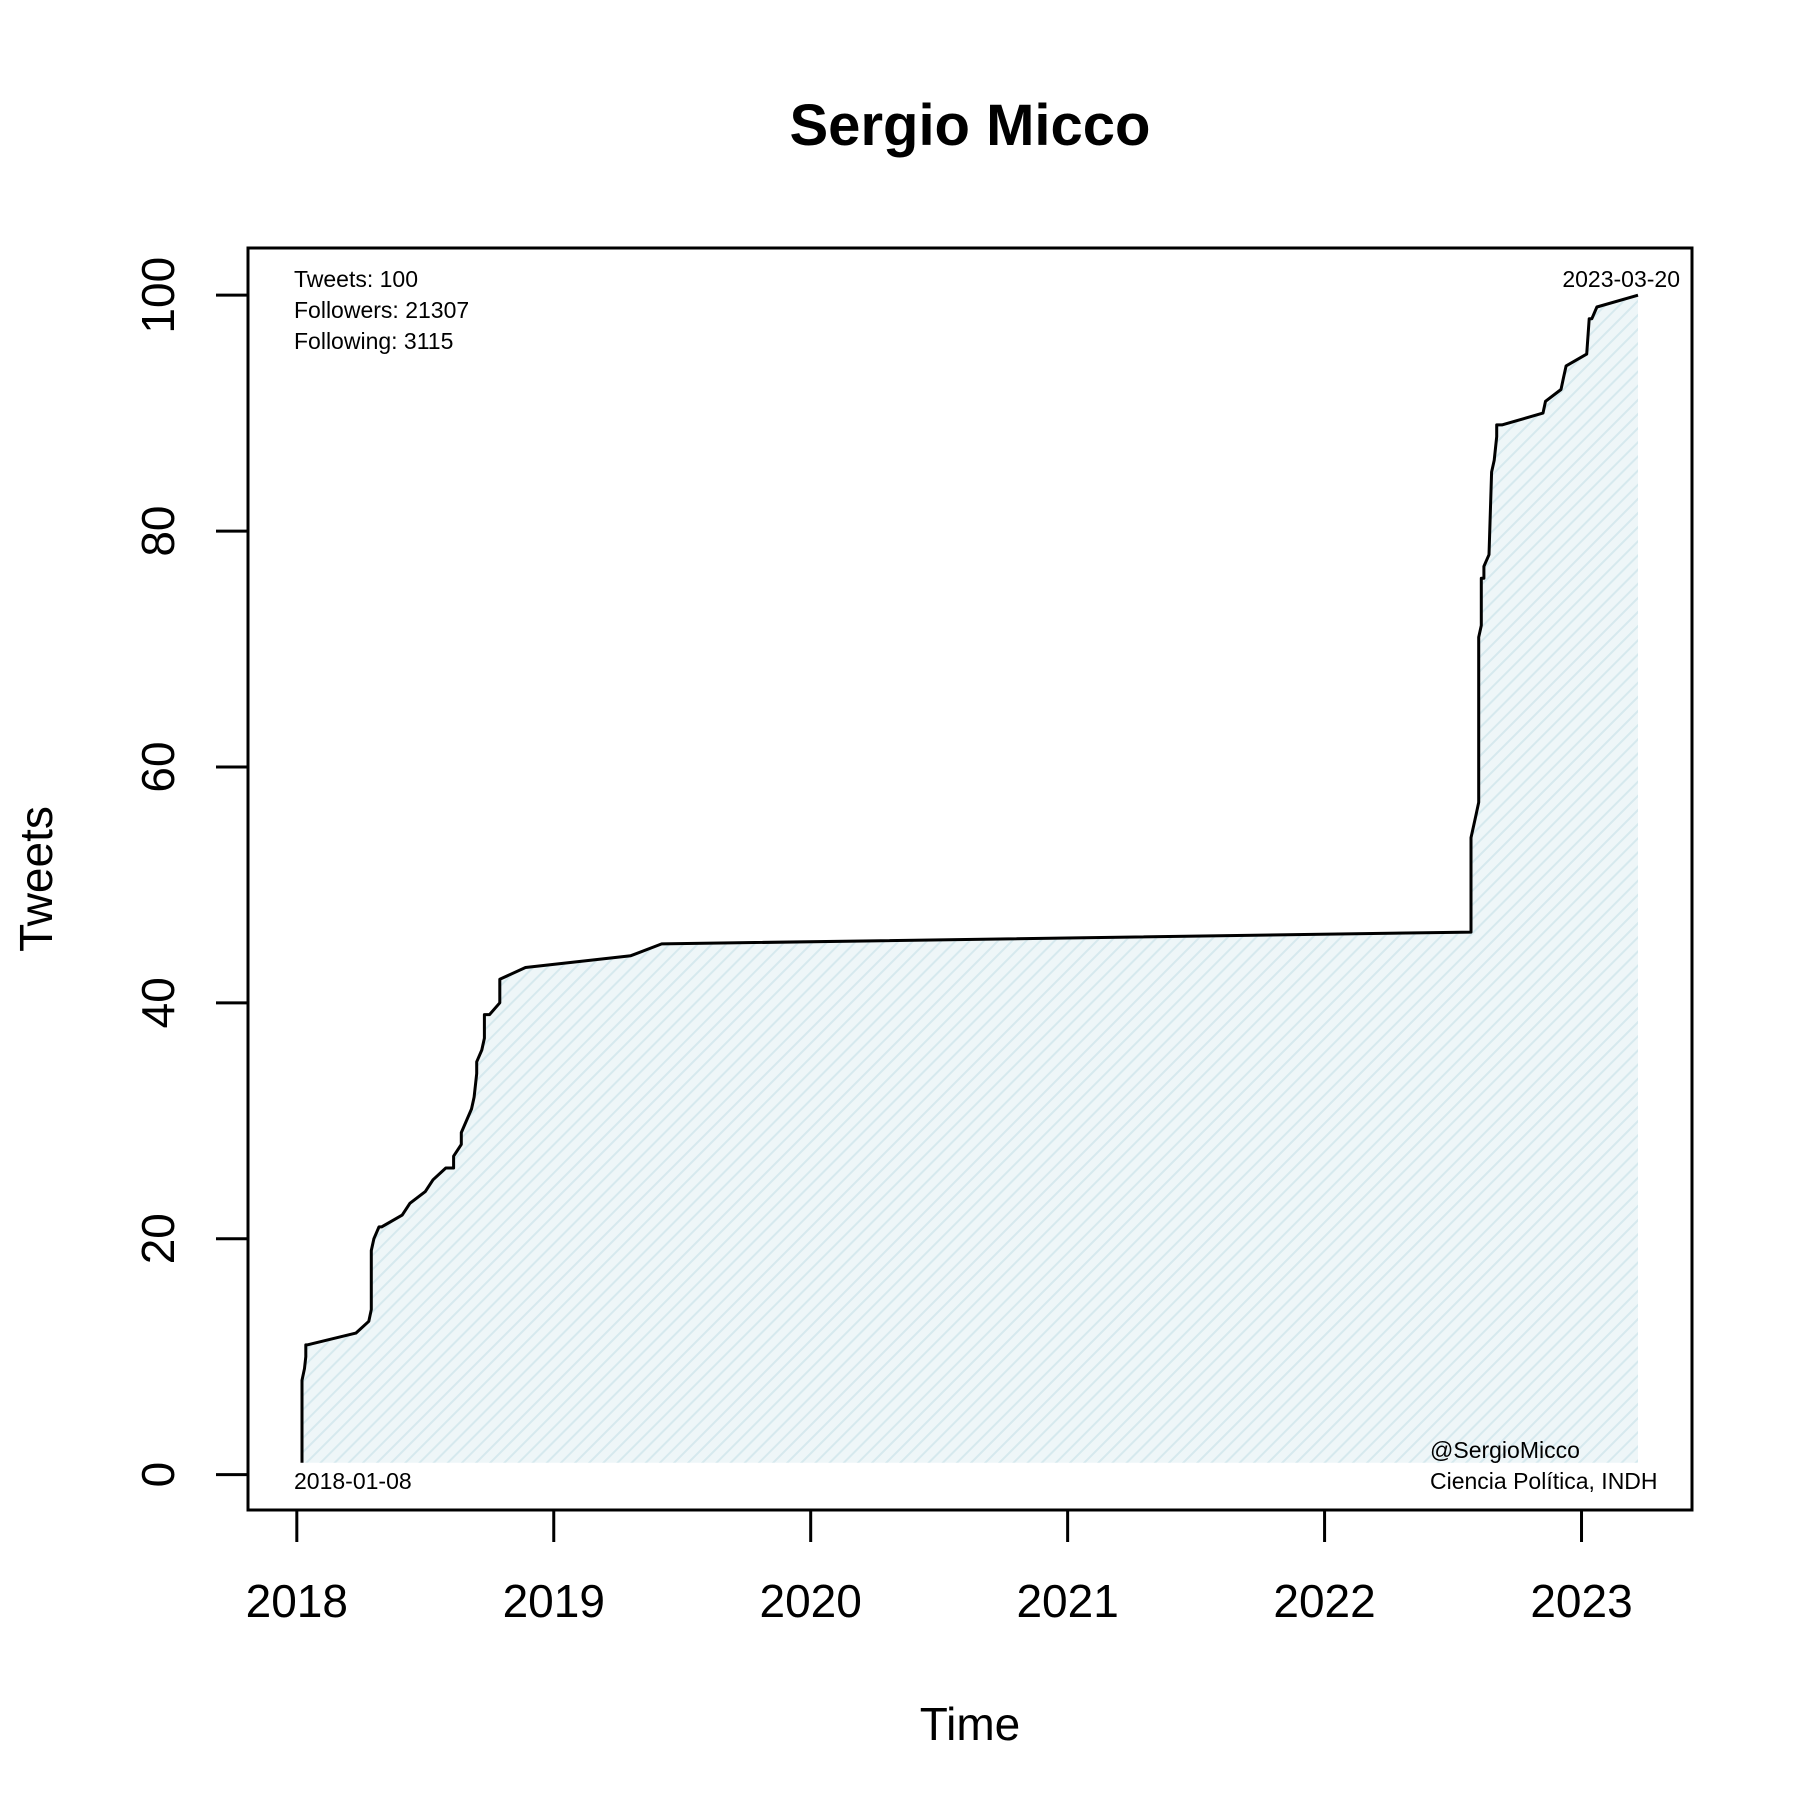  I want to click on y-tick-label-20: 20, so click(158, 1238).